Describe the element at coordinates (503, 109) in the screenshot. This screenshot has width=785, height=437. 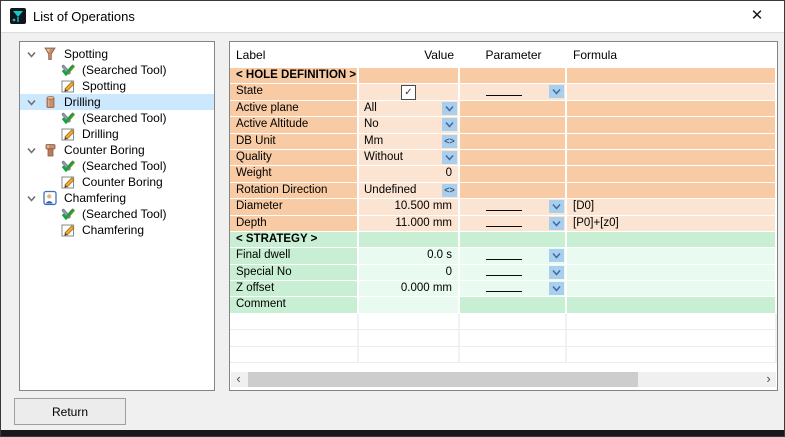
I see `parameter-row: Active plane All` at that location.